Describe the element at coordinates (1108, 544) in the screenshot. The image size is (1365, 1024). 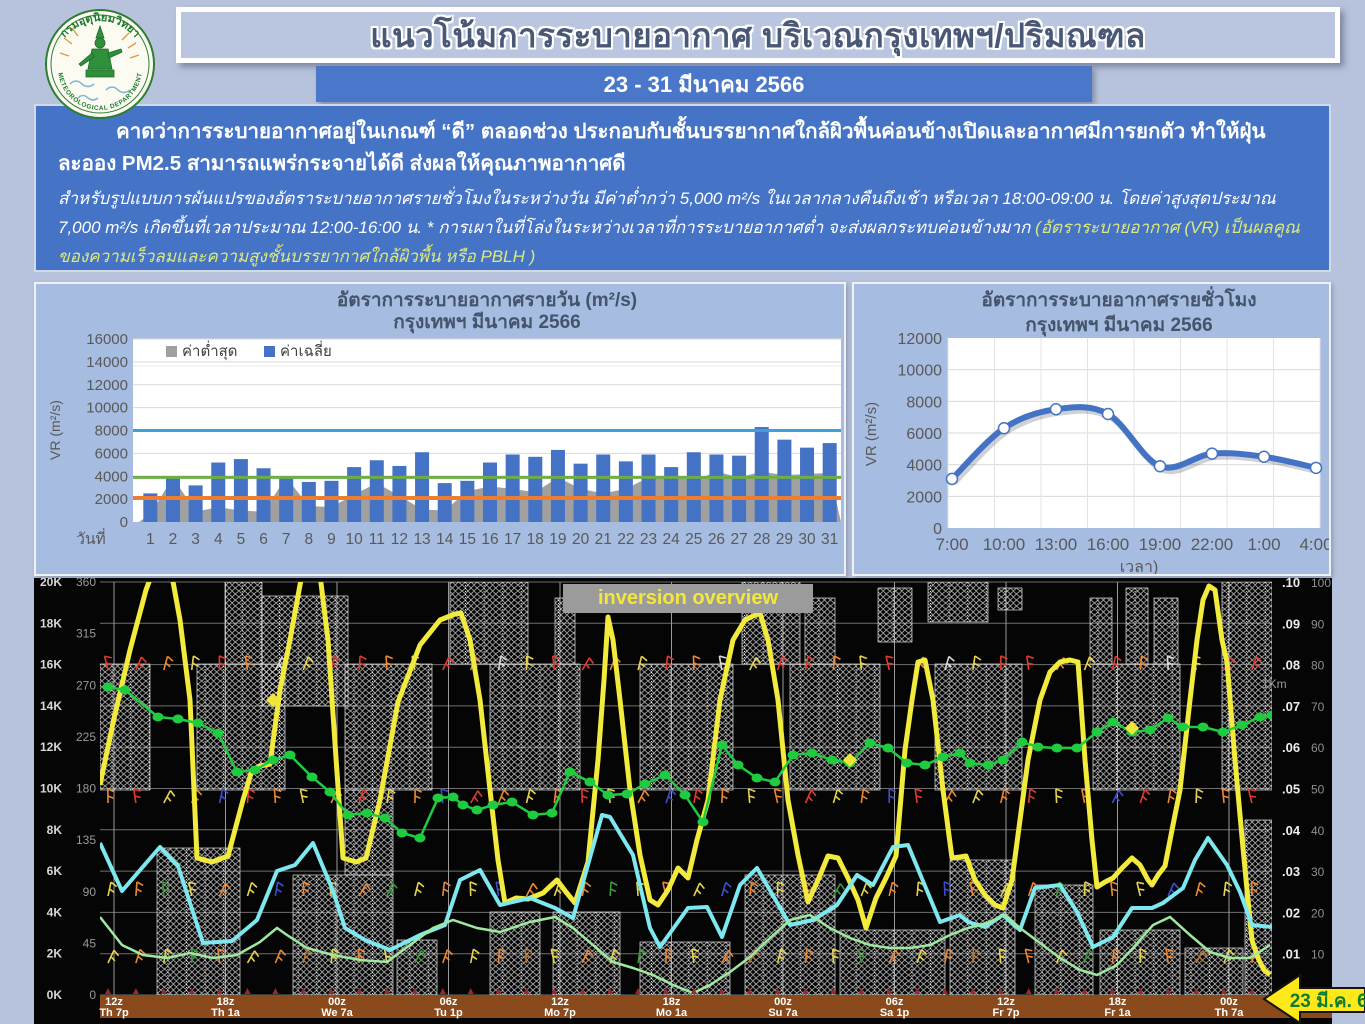
I see `svg-text: 16:00` at that location.